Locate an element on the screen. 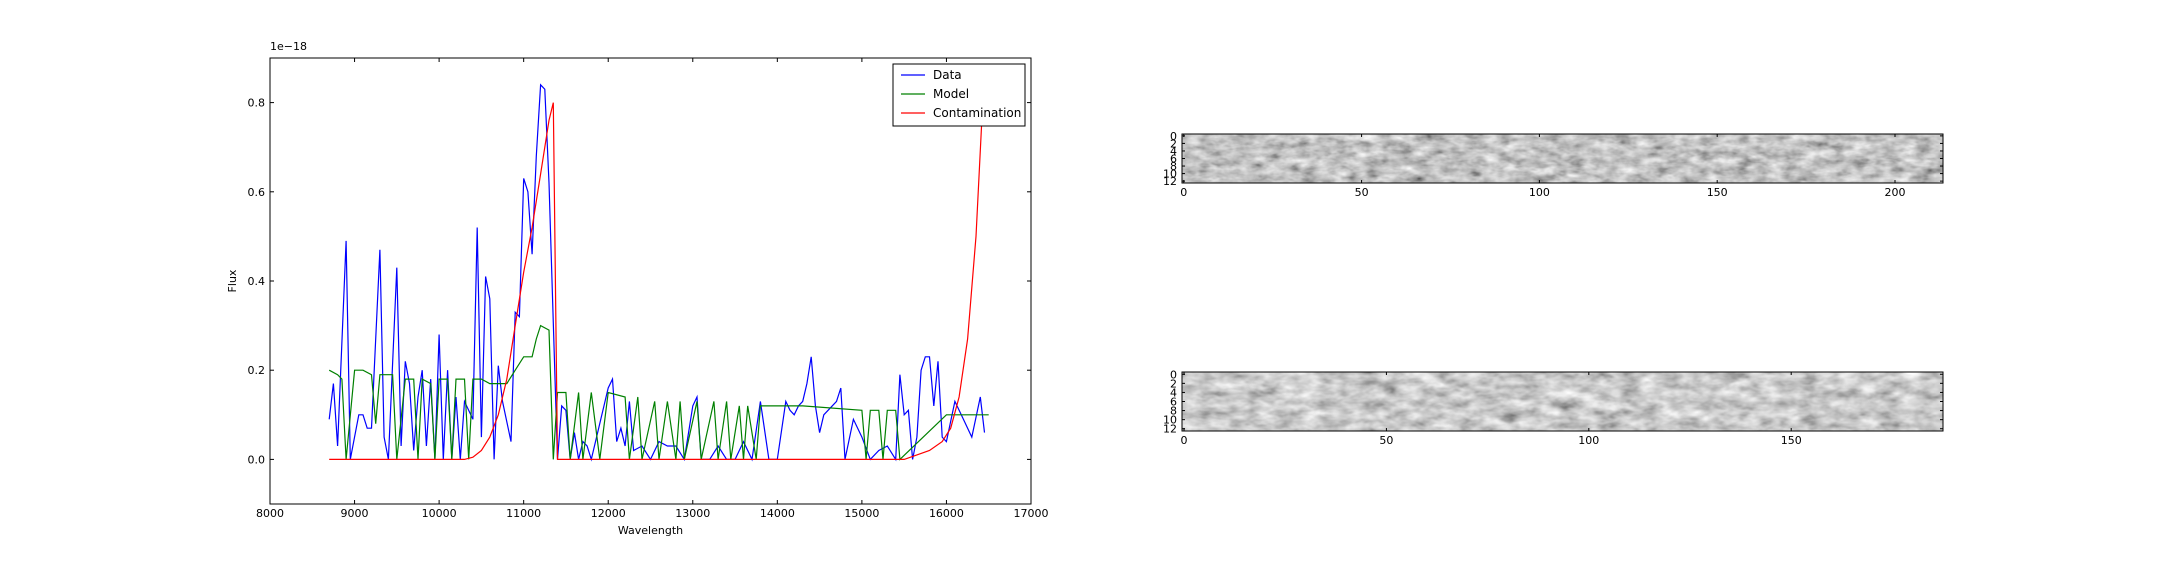  x-tick-label: 16000 is located at coordinates (946, 513).